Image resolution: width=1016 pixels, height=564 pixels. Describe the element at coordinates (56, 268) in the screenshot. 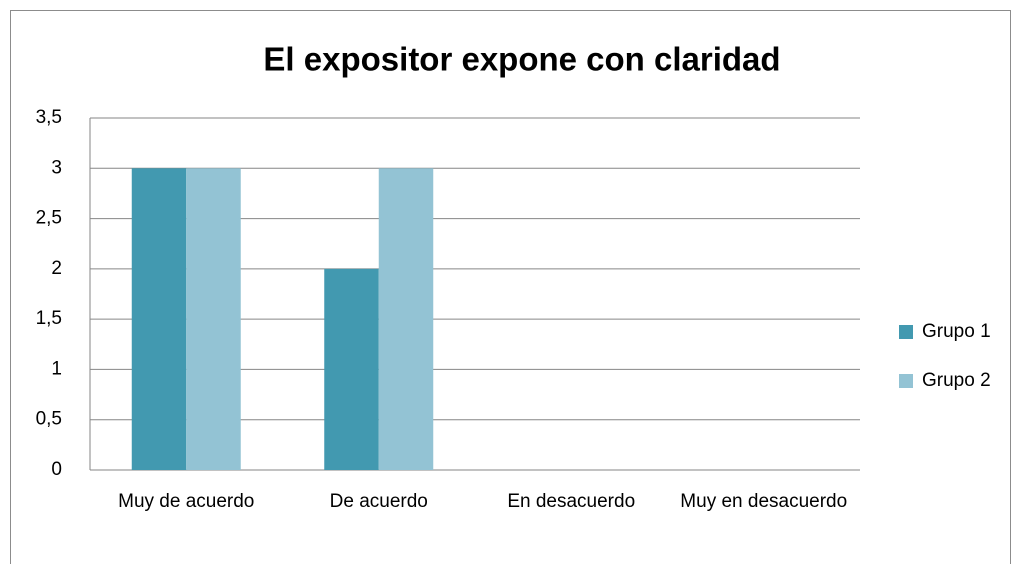

I see `y-tick-label: 2` at that location.